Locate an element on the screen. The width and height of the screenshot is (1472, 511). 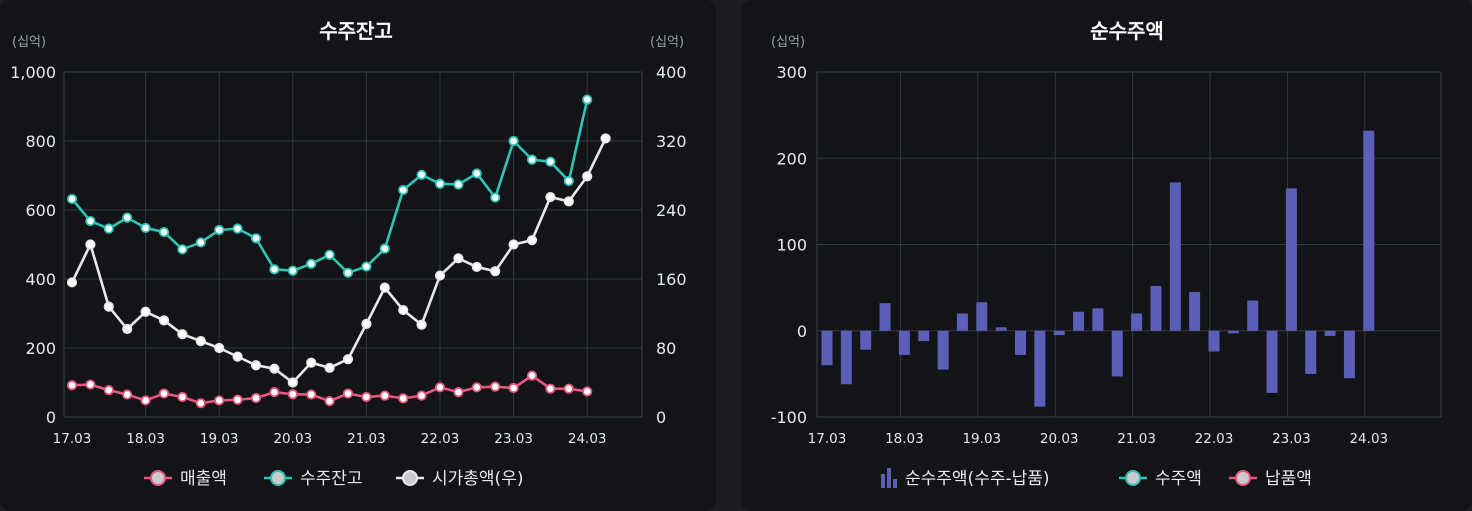
legend: 매출액 수주잔고 시가총액(우) is located at coordinates (333, 479).